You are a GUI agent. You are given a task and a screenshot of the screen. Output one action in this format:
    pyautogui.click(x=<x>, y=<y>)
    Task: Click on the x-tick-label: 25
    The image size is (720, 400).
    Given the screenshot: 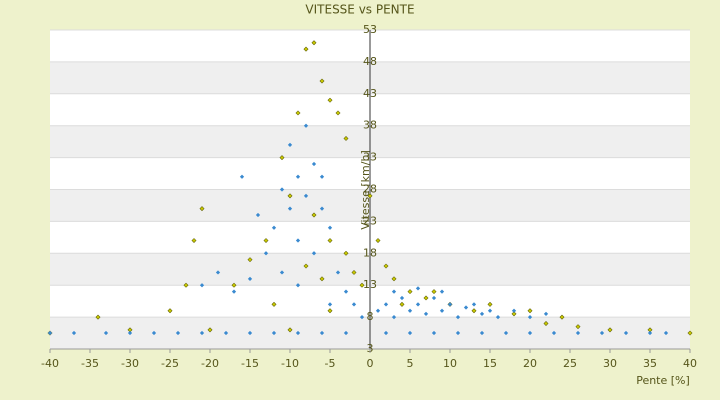 What is the action you would take?
    pyautogui.click(x=570, y=363)
    